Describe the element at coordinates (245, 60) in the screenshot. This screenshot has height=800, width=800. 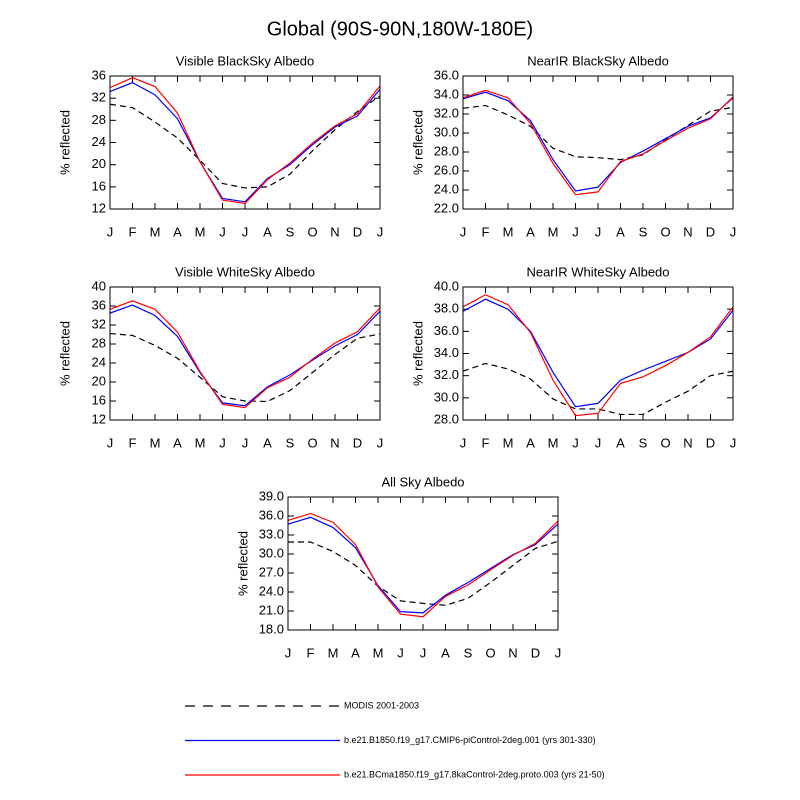
I see `panel-title: Visible BlackSky Albedo` at that location.